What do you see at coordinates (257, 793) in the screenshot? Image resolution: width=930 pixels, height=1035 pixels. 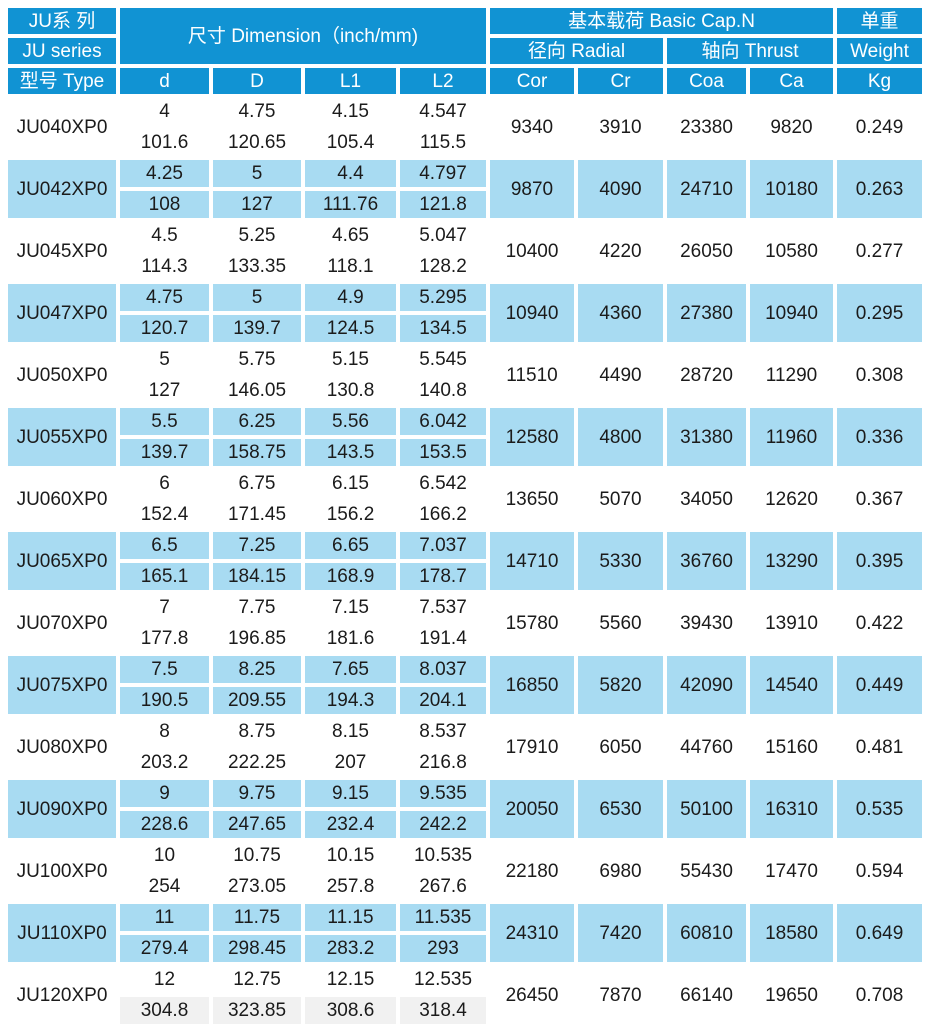 I see `dim-inch-value: 9.75` at bounding box center [257, 793].